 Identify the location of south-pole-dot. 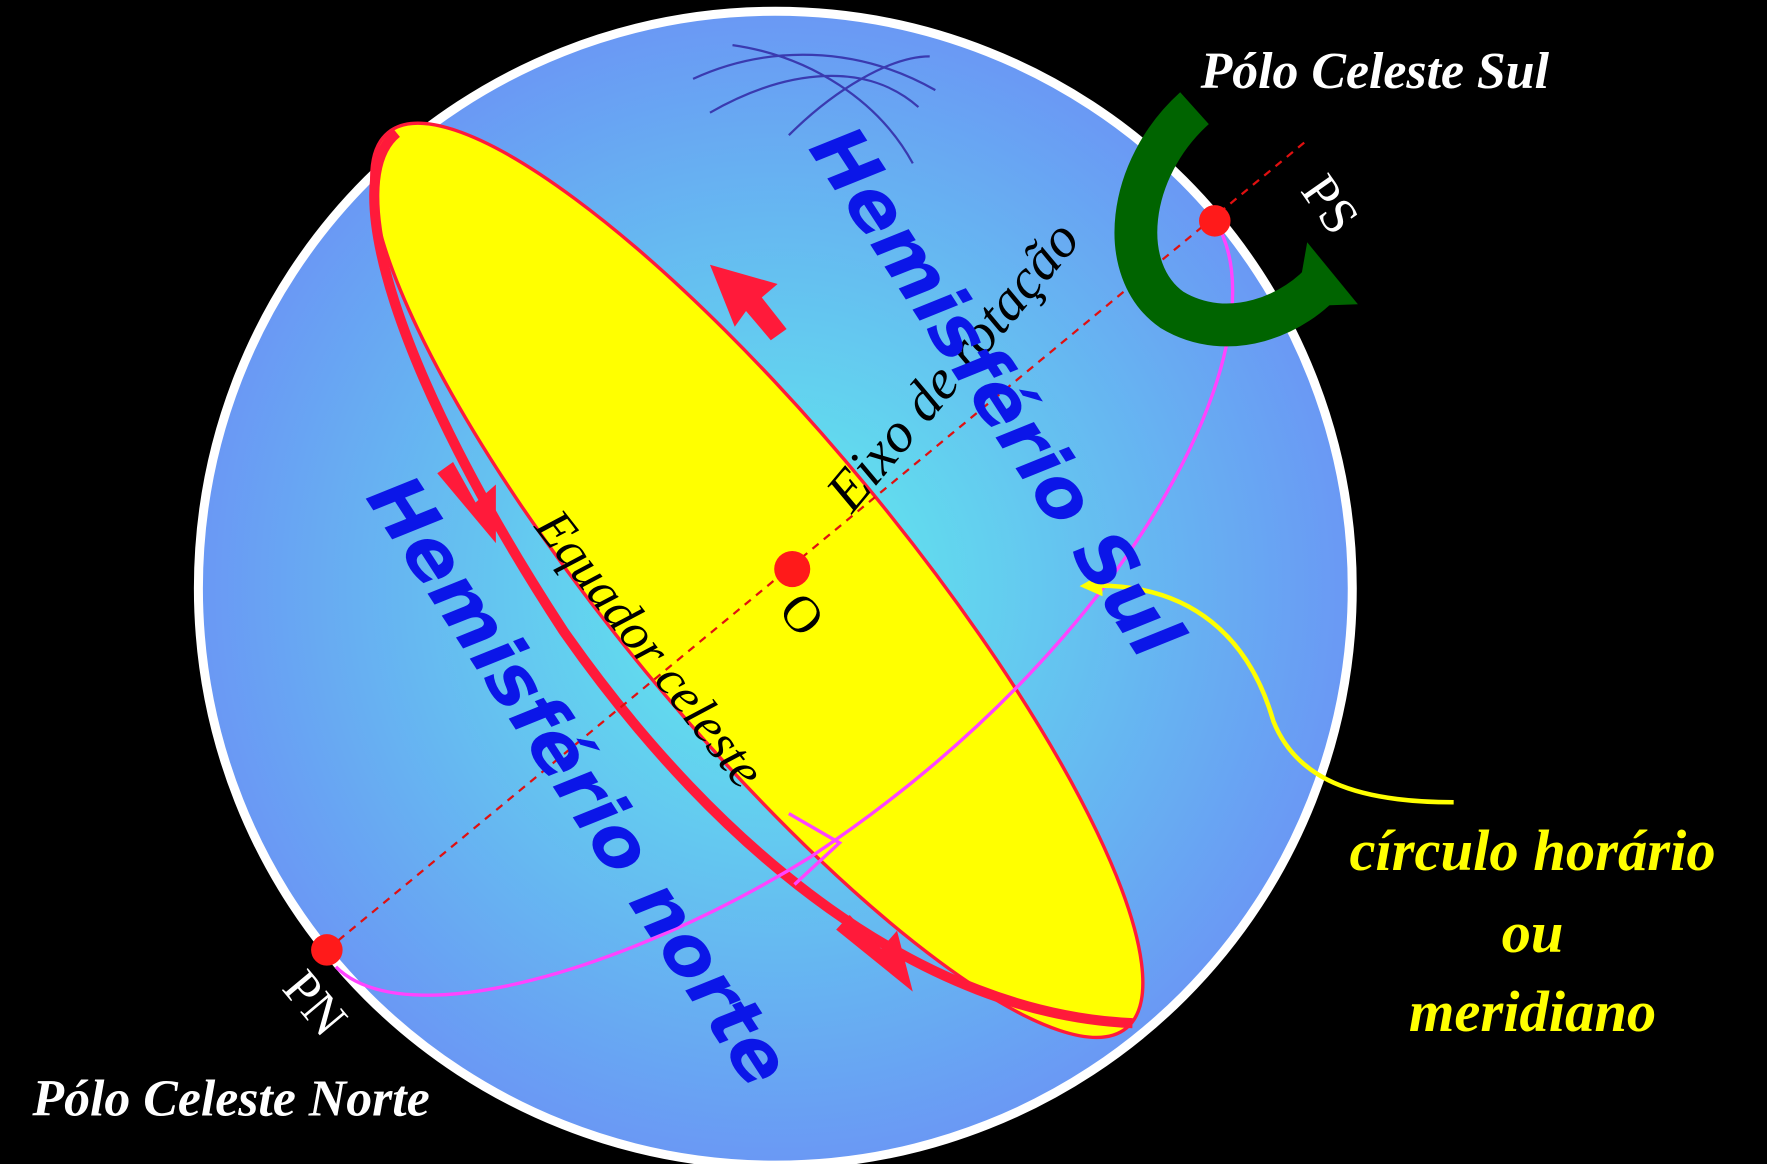
(1215, 221).